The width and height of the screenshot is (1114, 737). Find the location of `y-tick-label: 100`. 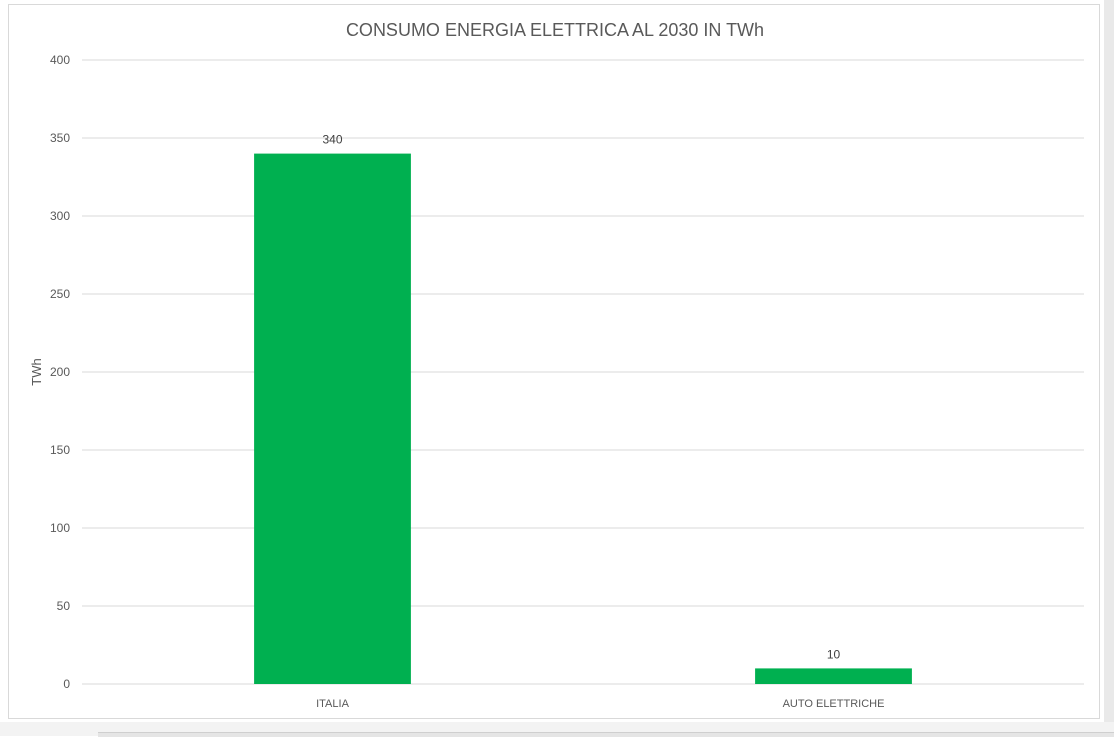

y-tick-label: 100 is located at coordinates (60, 528).